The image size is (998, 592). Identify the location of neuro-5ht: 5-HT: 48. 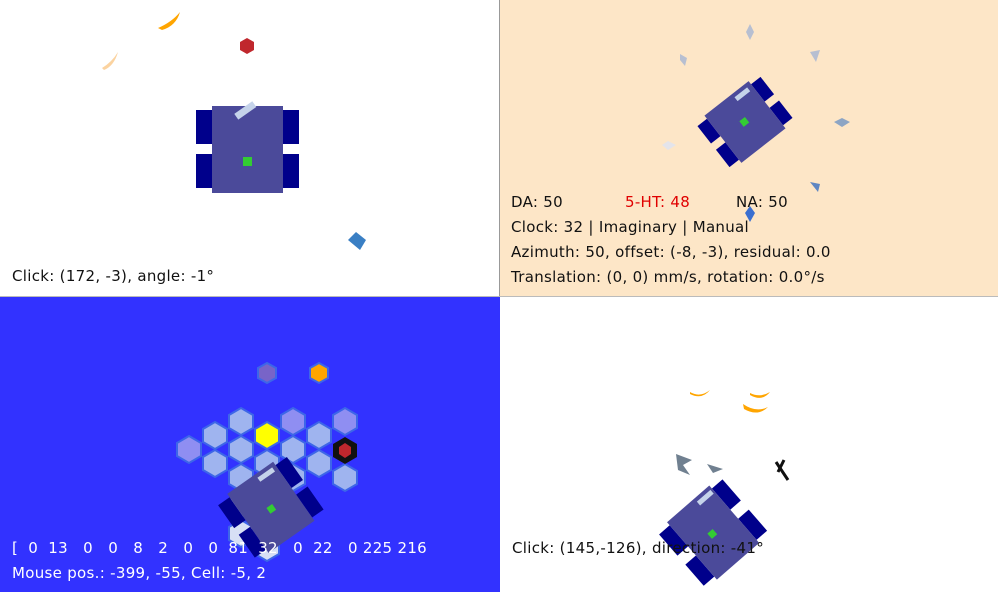
(658, 202).